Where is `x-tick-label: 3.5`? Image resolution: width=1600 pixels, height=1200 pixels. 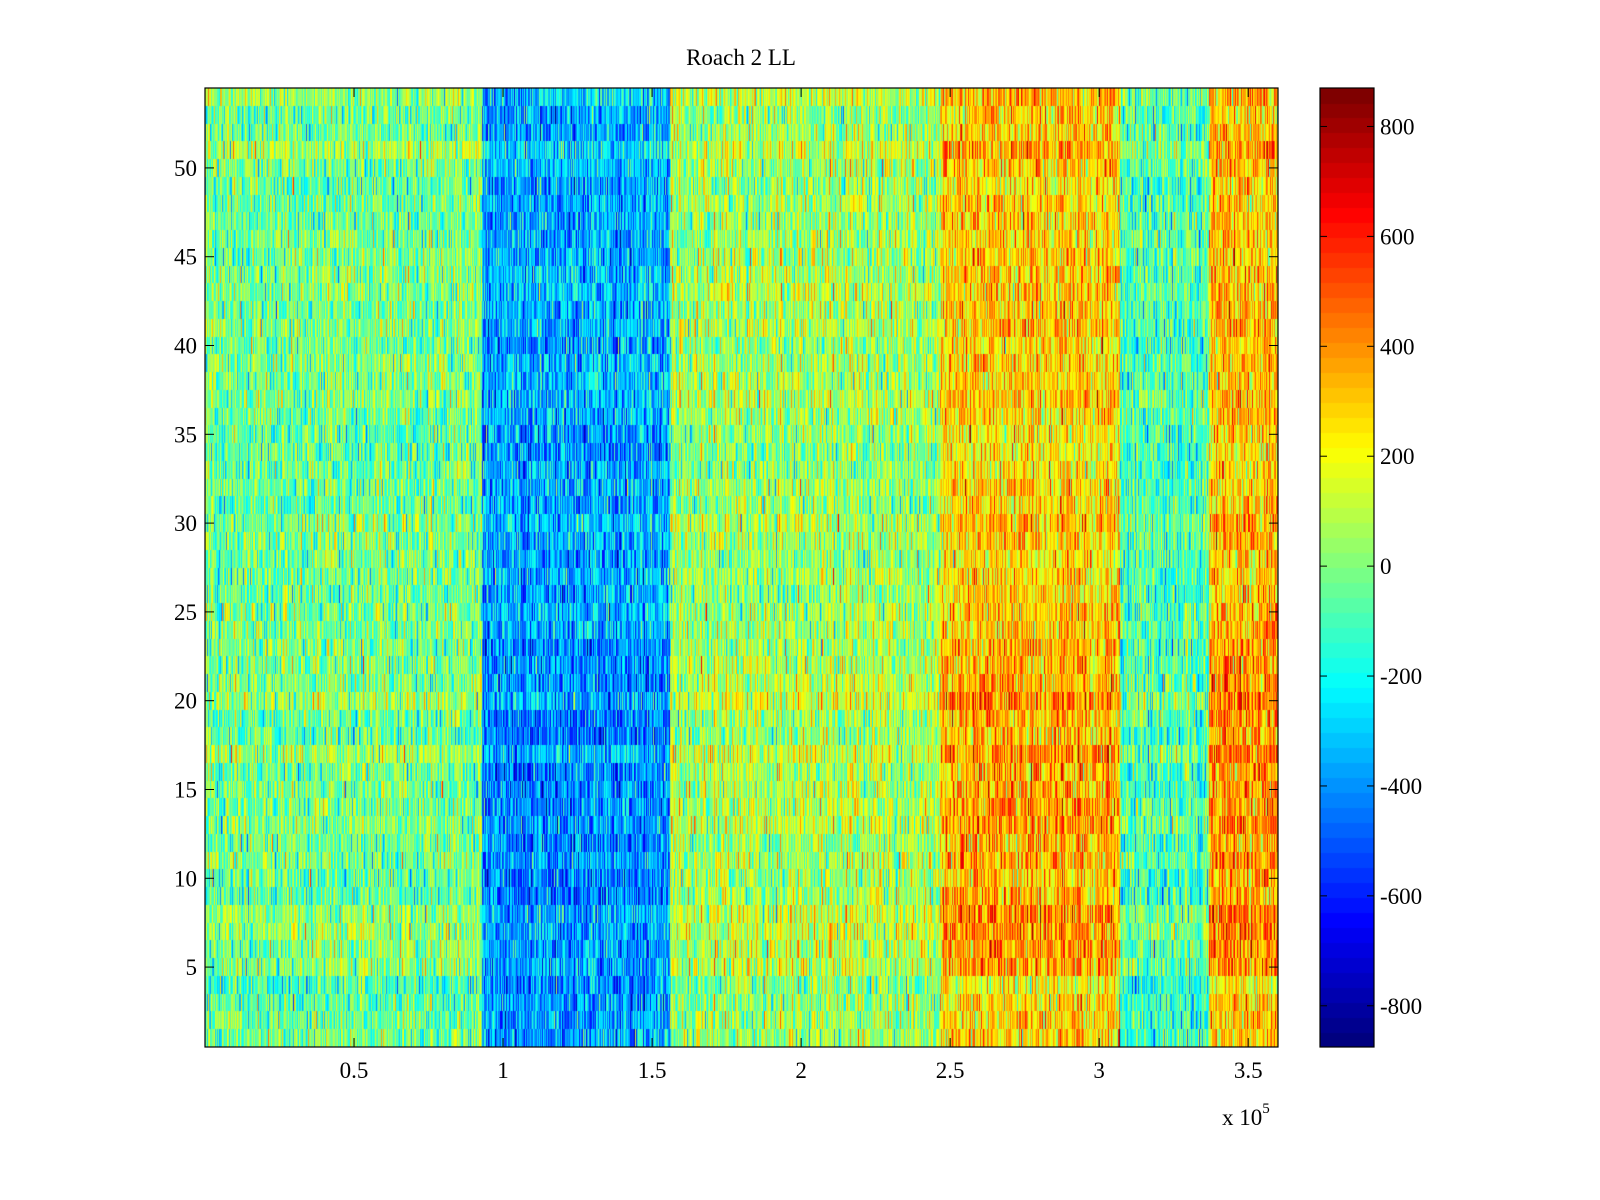
x-tick-label: 3.5 is located at coordinates (1248, 1070).